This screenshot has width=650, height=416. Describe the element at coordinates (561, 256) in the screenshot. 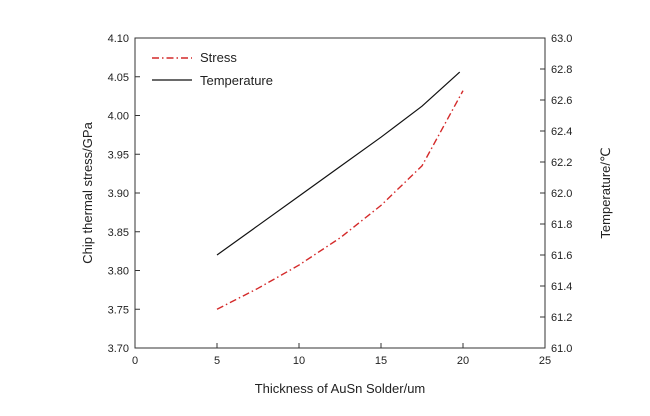

I see `y-right-tick-label: 61.6` at that location.